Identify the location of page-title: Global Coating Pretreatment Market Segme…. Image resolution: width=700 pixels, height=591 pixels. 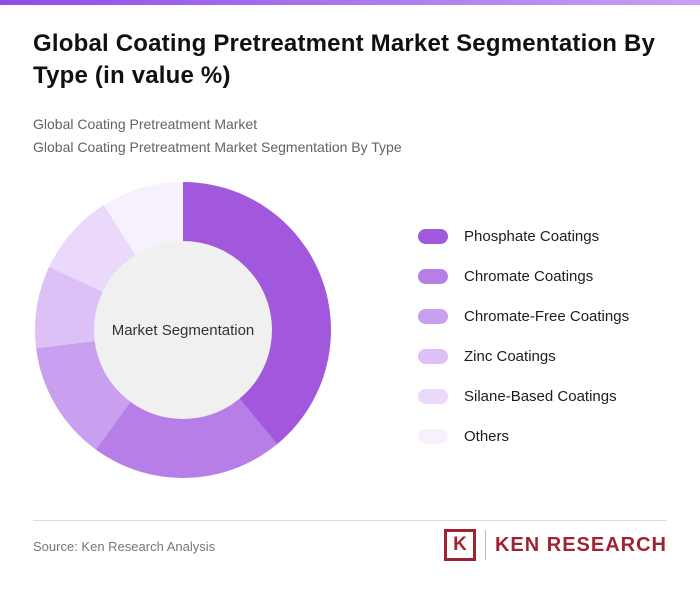
(344, 59).